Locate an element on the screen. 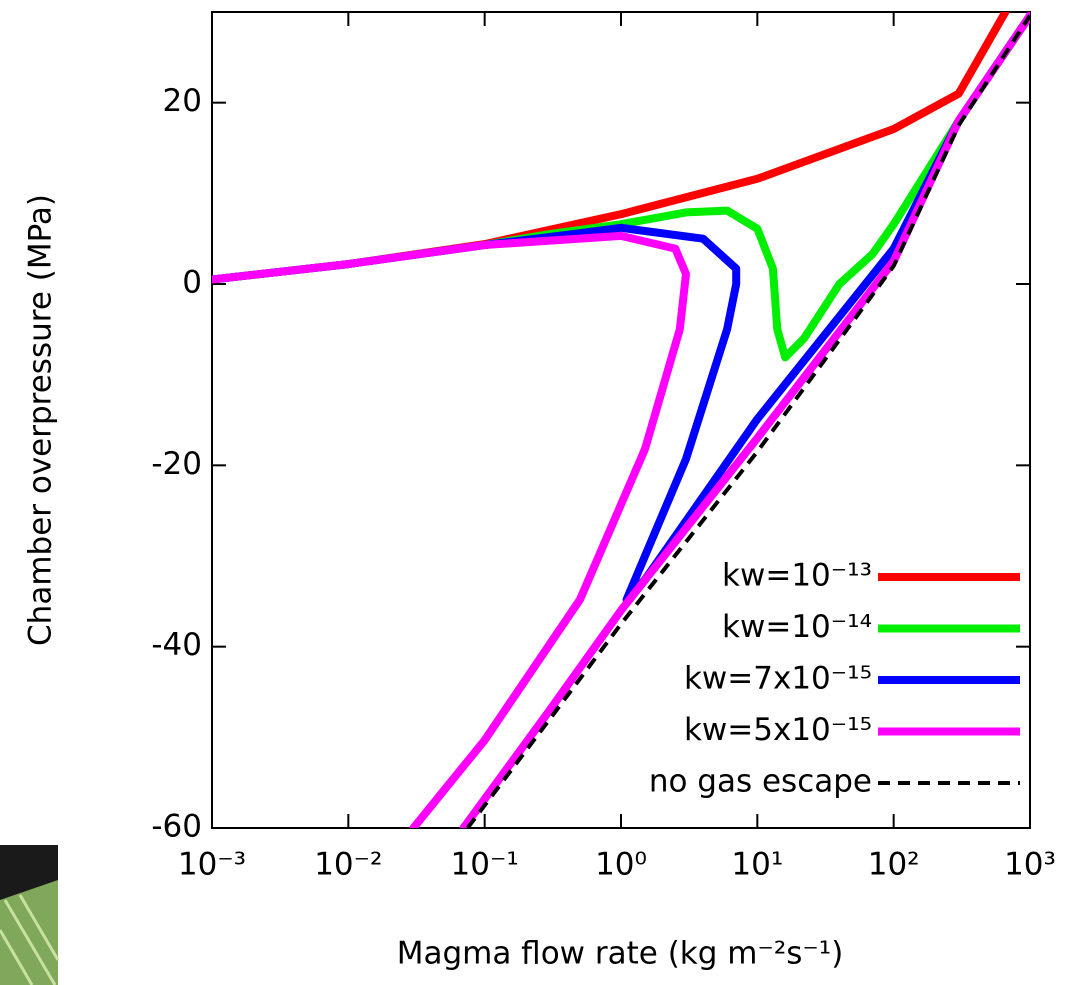 This screenshot has width=1065, height=985. x-tick-label: 10¹ is located at coordinates (757, 865).